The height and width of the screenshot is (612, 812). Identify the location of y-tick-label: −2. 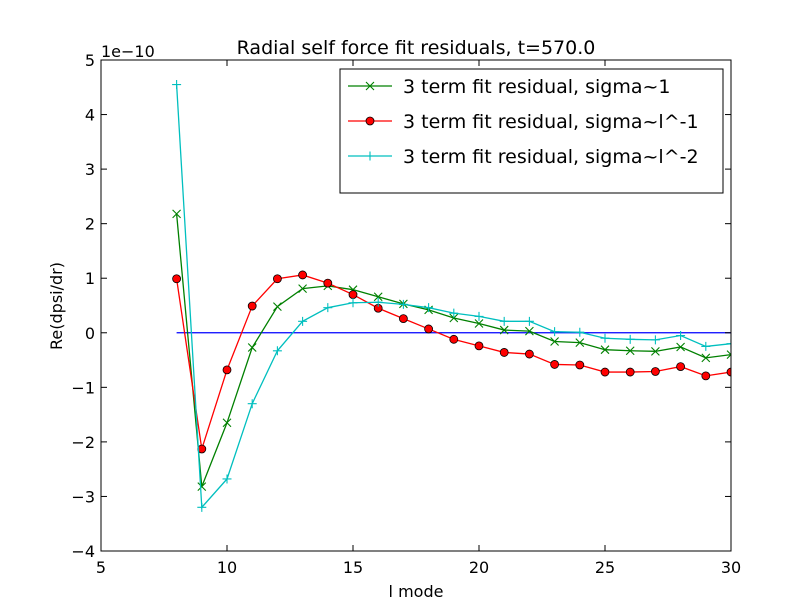
(83, 442).